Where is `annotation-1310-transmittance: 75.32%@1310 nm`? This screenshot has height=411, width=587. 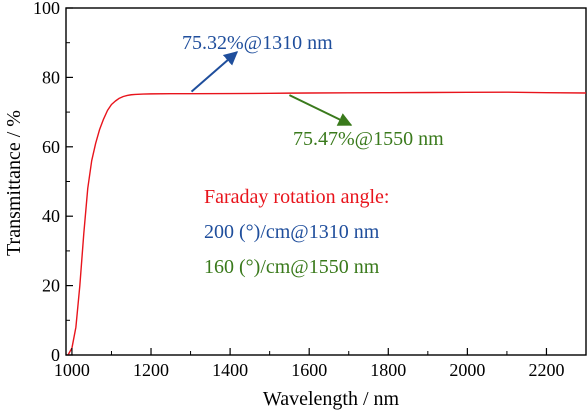 annotation-1310-transmittance: 75.32%@1310 nm is located at coordinates (257, 43).